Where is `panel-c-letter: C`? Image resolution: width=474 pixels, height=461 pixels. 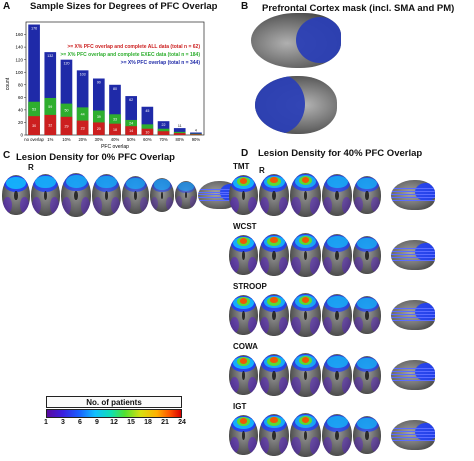
panel-c-letter: C is located at coordinates (7, 155).